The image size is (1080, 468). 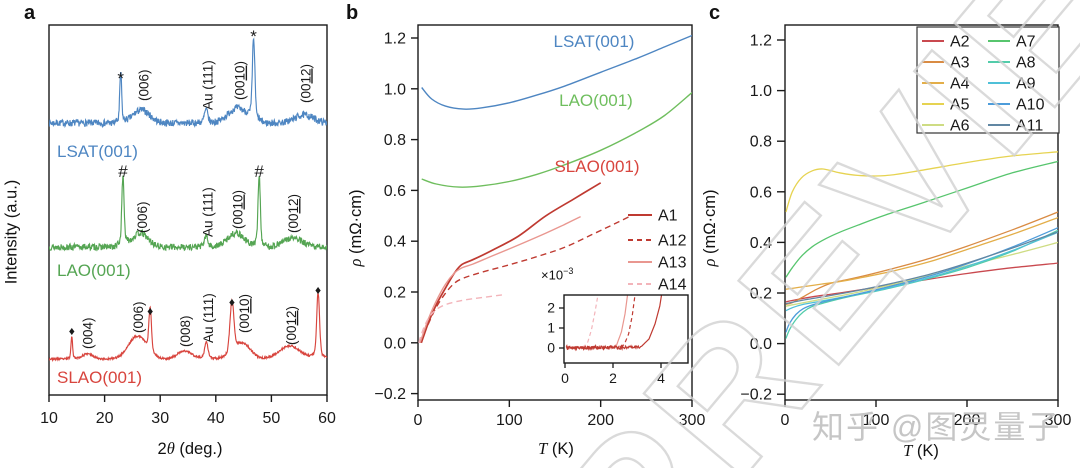 I want to click on inset-frame, so click(x=626, y=329).